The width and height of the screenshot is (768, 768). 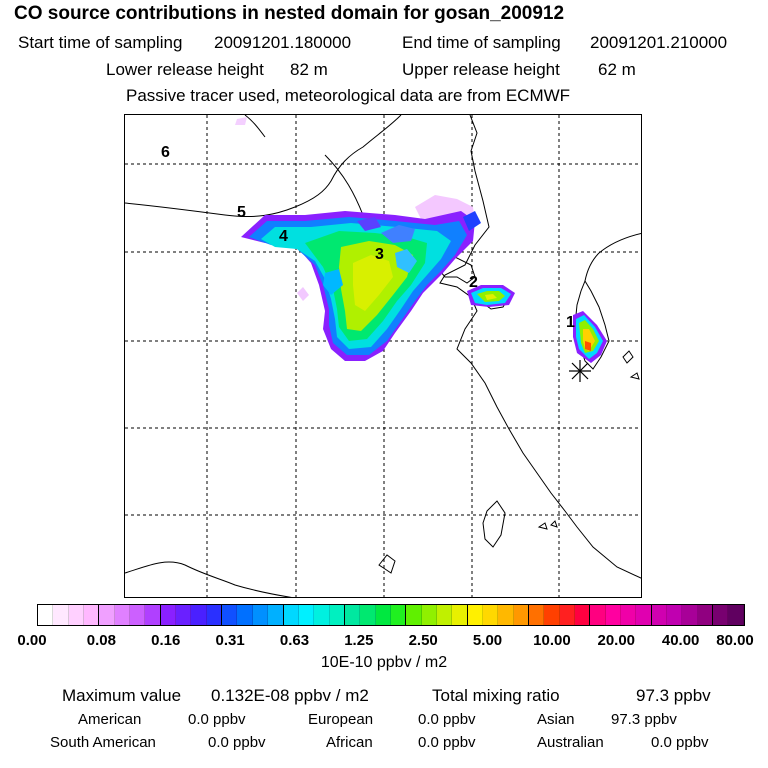 What do you see at coordinates (644, 719) in the screenshot?
I see `region-asian-value: 97.3 ppbv` at bounding box center [644, 719].